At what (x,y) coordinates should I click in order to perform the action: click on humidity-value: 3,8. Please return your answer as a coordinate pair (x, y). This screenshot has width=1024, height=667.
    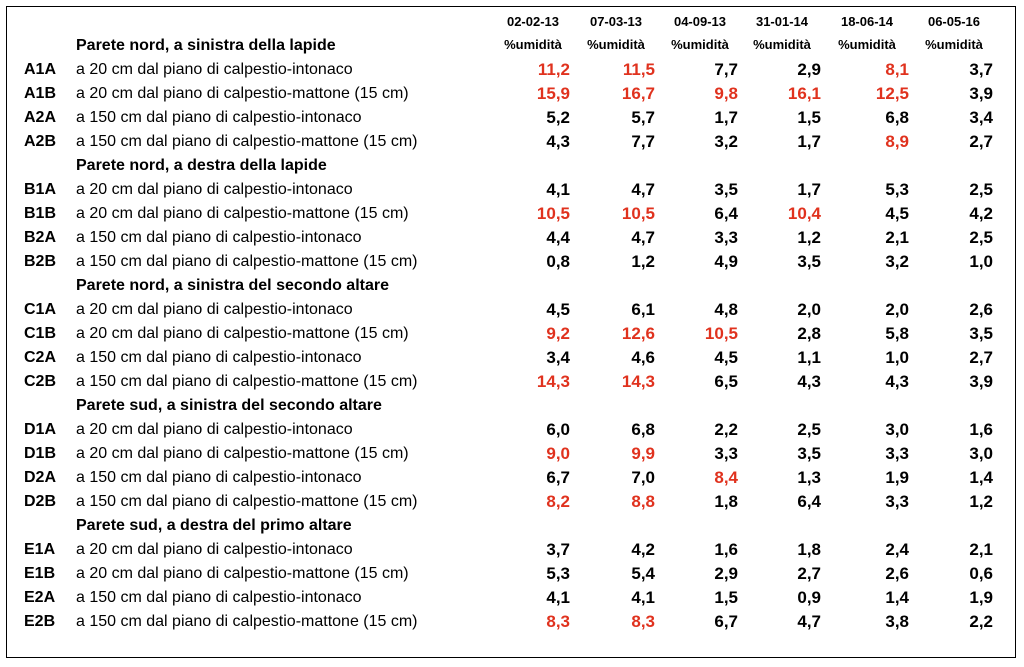
    Looking at the image, I should click on (897, 621).